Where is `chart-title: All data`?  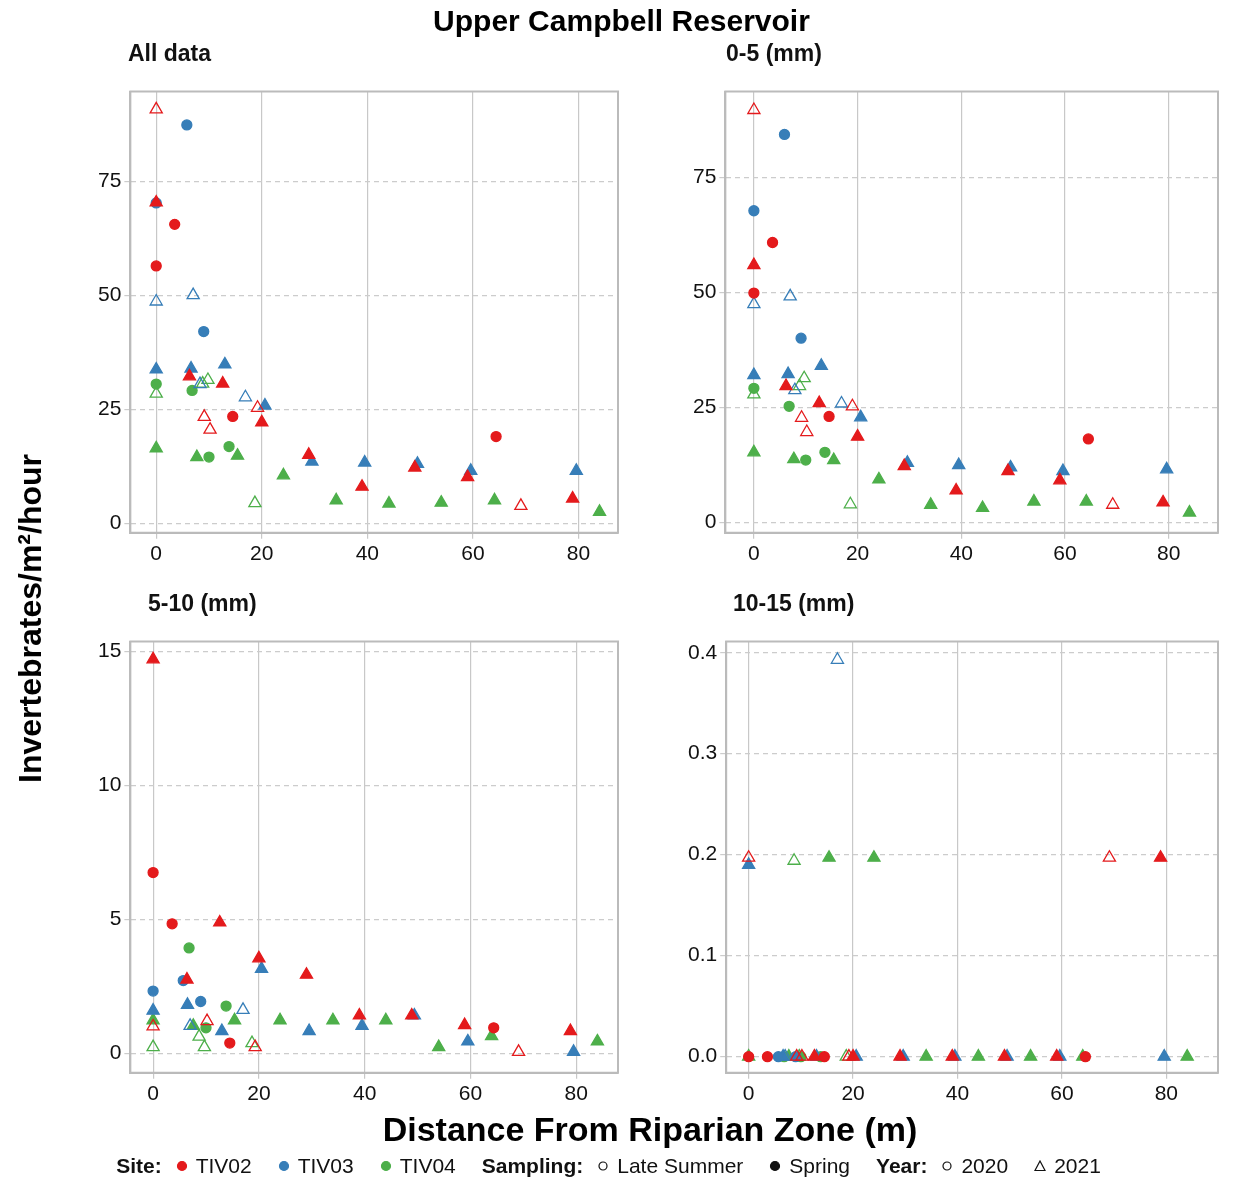 chart-title: All data is located at coordinates (170, 53).